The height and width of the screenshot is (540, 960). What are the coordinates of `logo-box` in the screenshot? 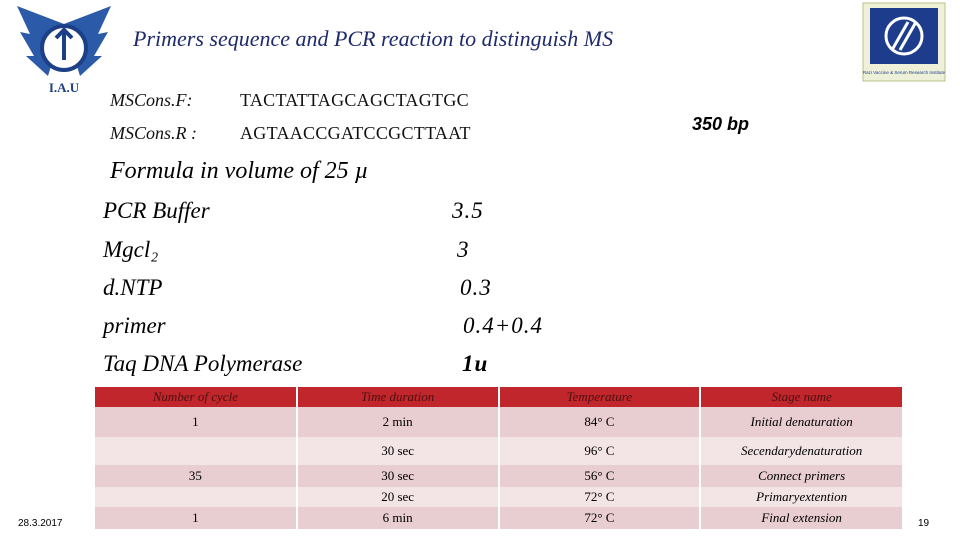 It's located at (904, 36).